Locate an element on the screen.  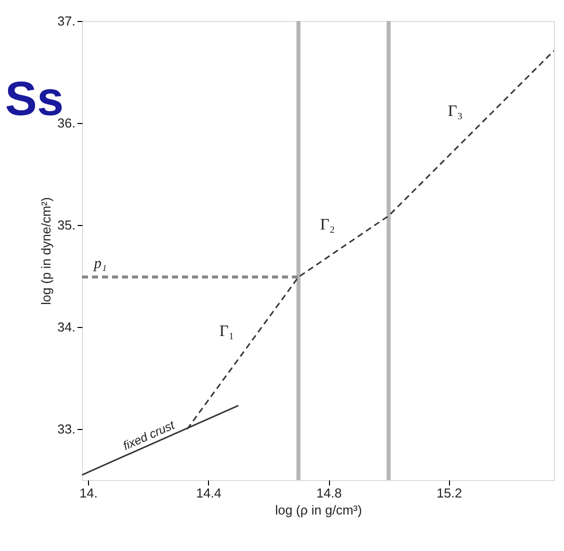
x-tick-label: 14. is located at coordinates (88, 493).